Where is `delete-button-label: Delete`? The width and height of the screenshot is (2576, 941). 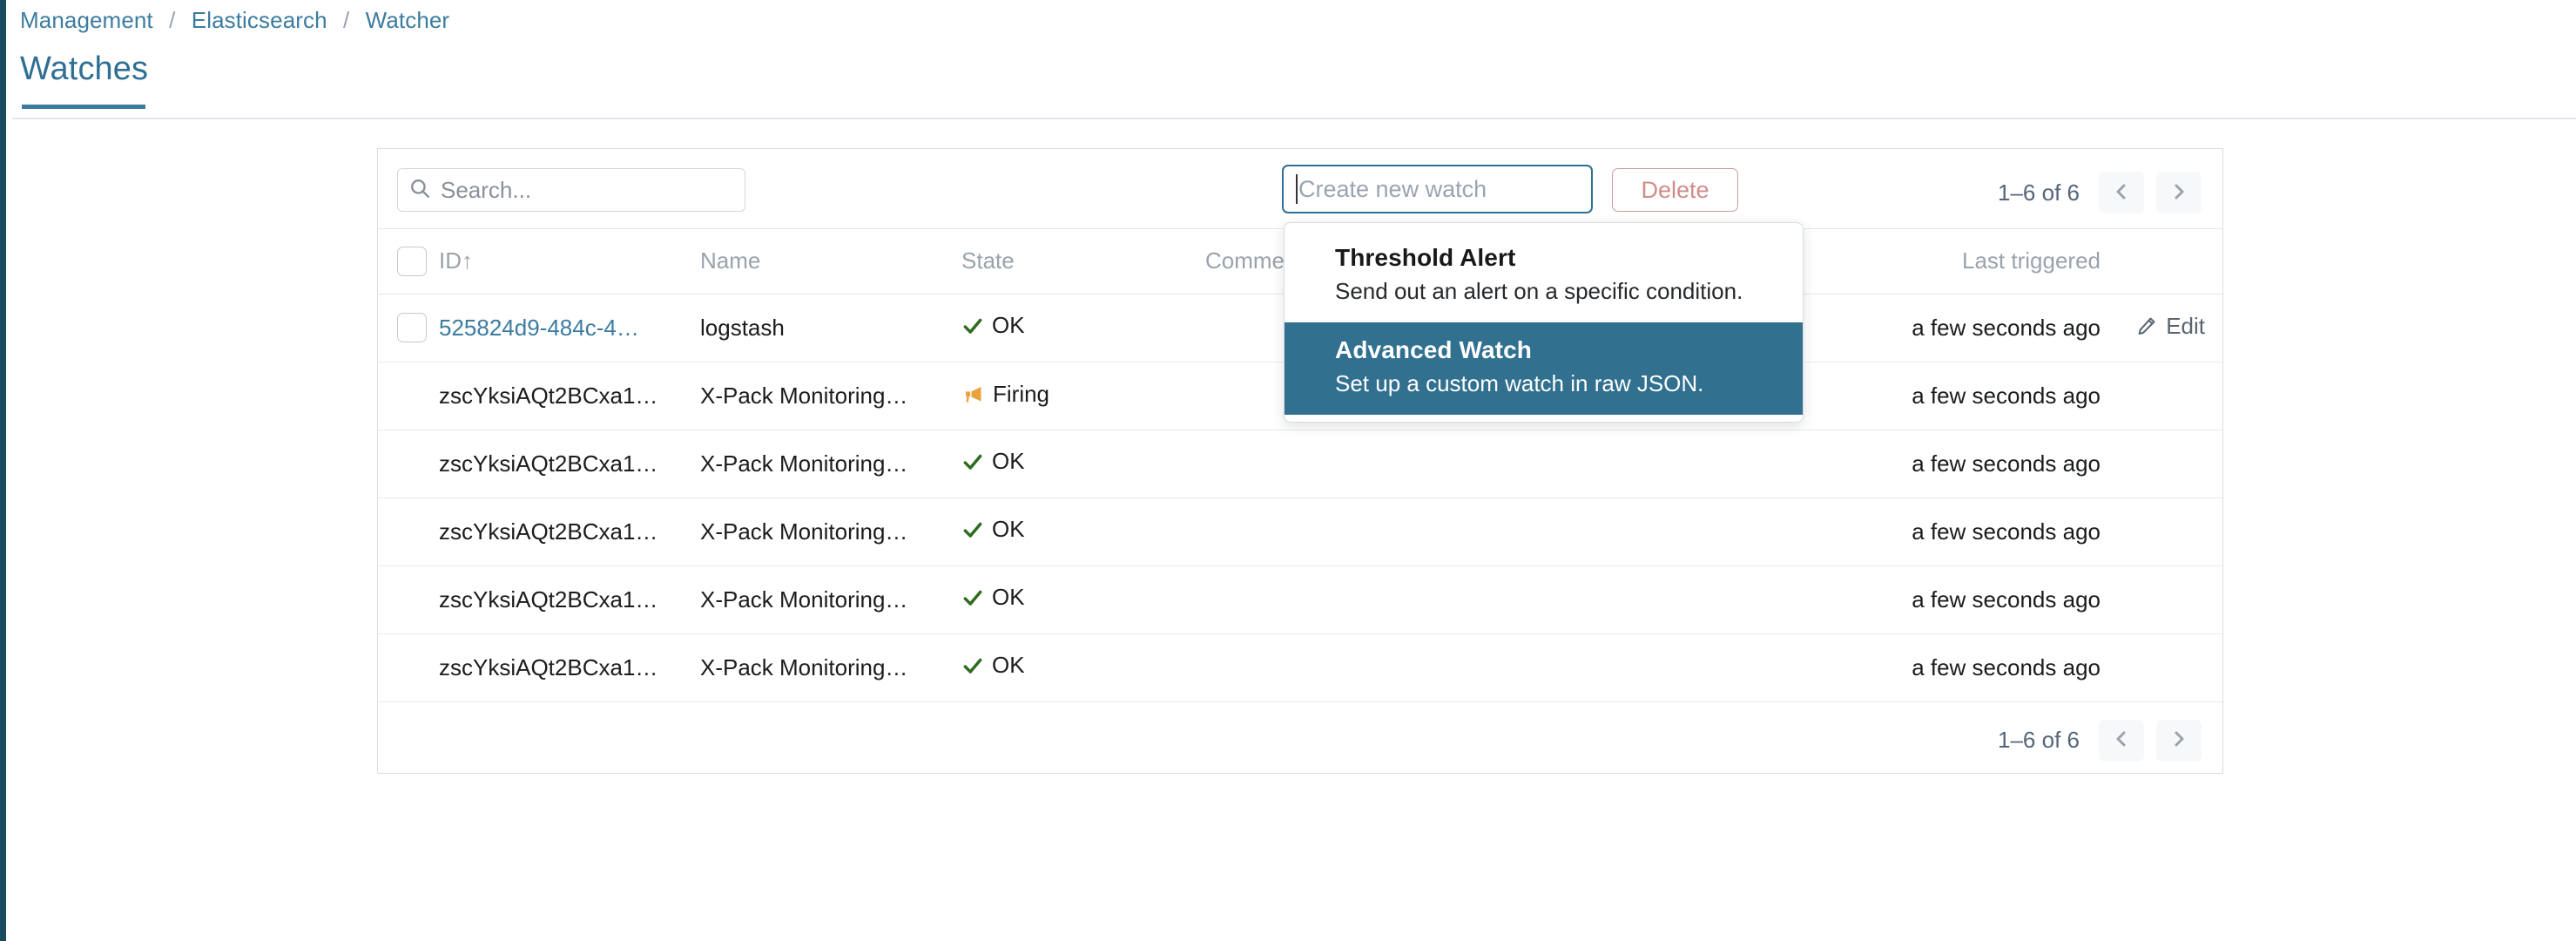 delete-button-label: Delete is located at coordinates (1675, 190).